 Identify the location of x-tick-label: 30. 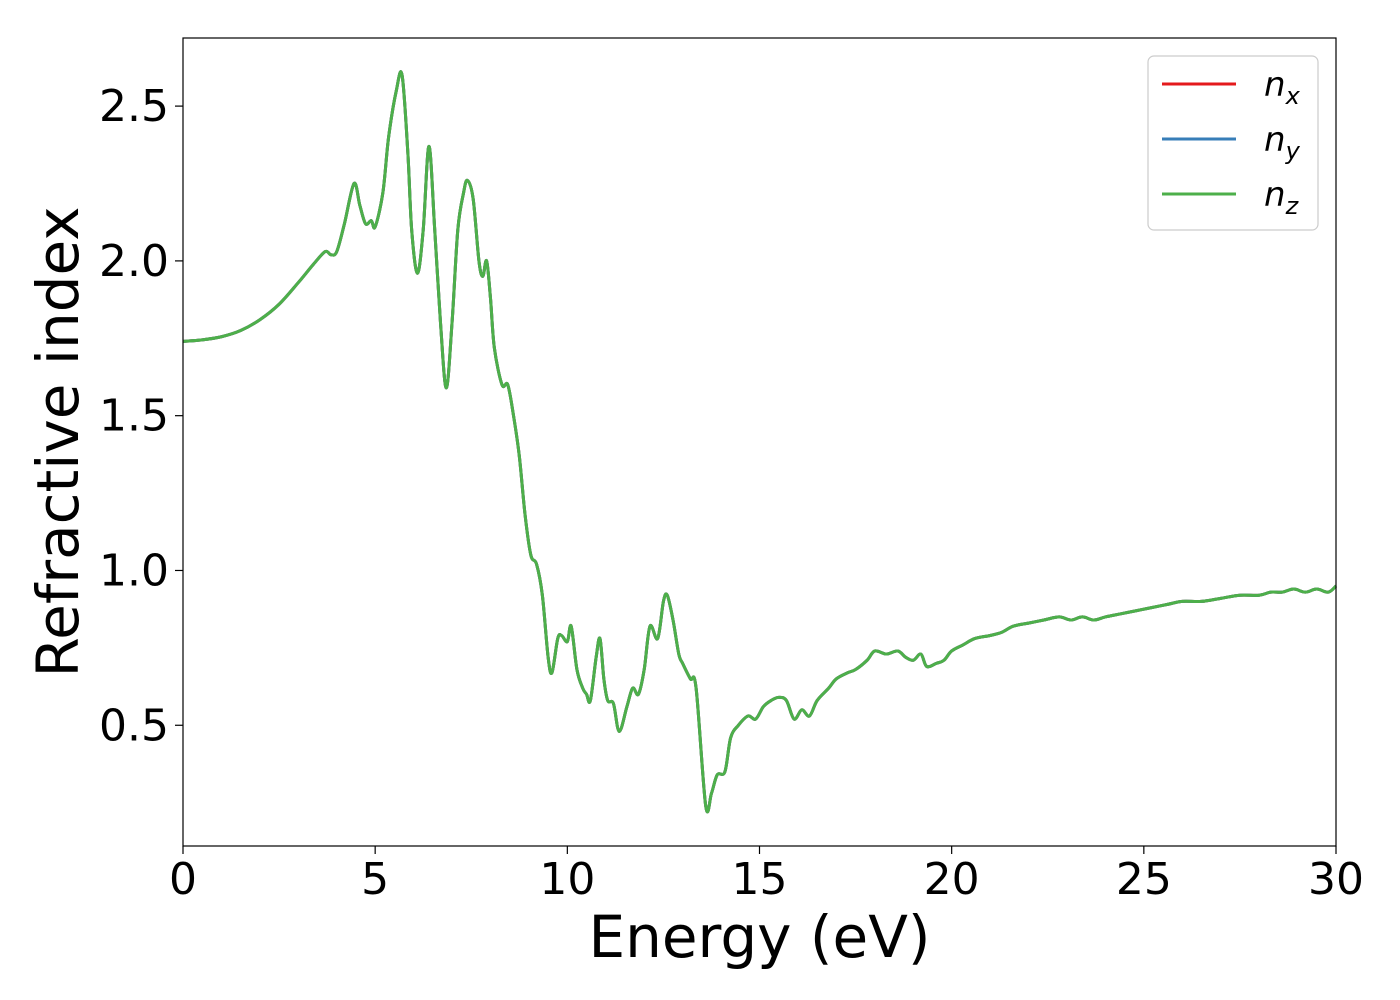
(1336, 879).